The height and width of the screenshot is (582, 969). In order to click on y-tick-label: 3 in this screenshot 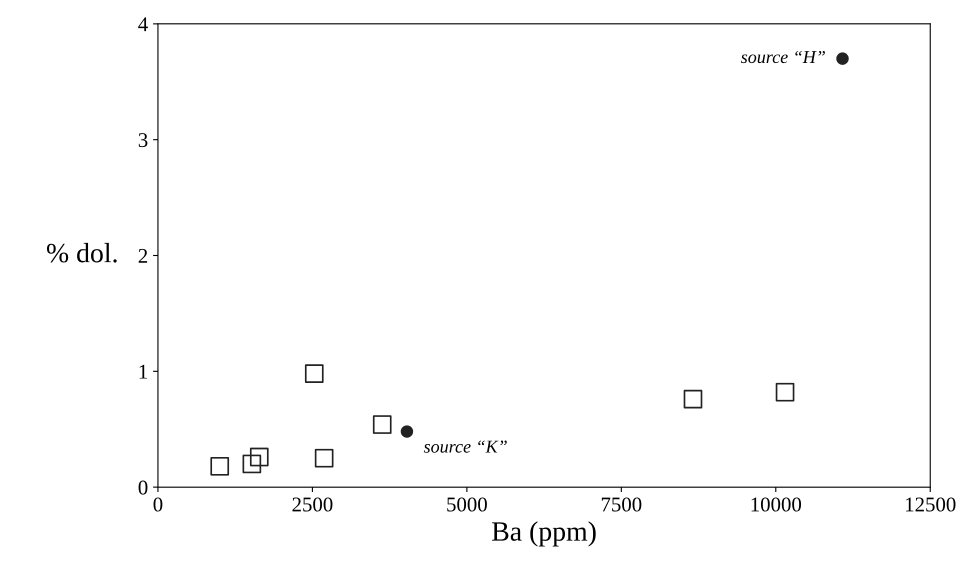, I will do `click(143, 140)`.